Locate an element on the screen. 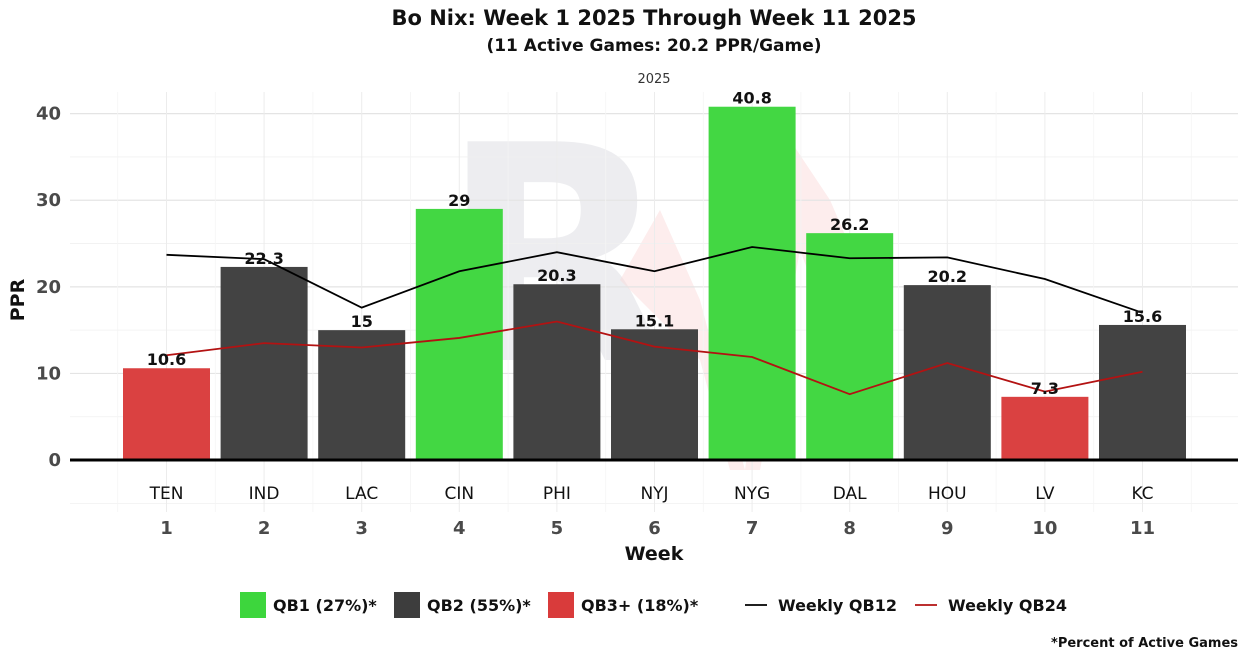 This screenshot has width=1248, height=660. value-label: 29 is located at coordinates (459, 200).